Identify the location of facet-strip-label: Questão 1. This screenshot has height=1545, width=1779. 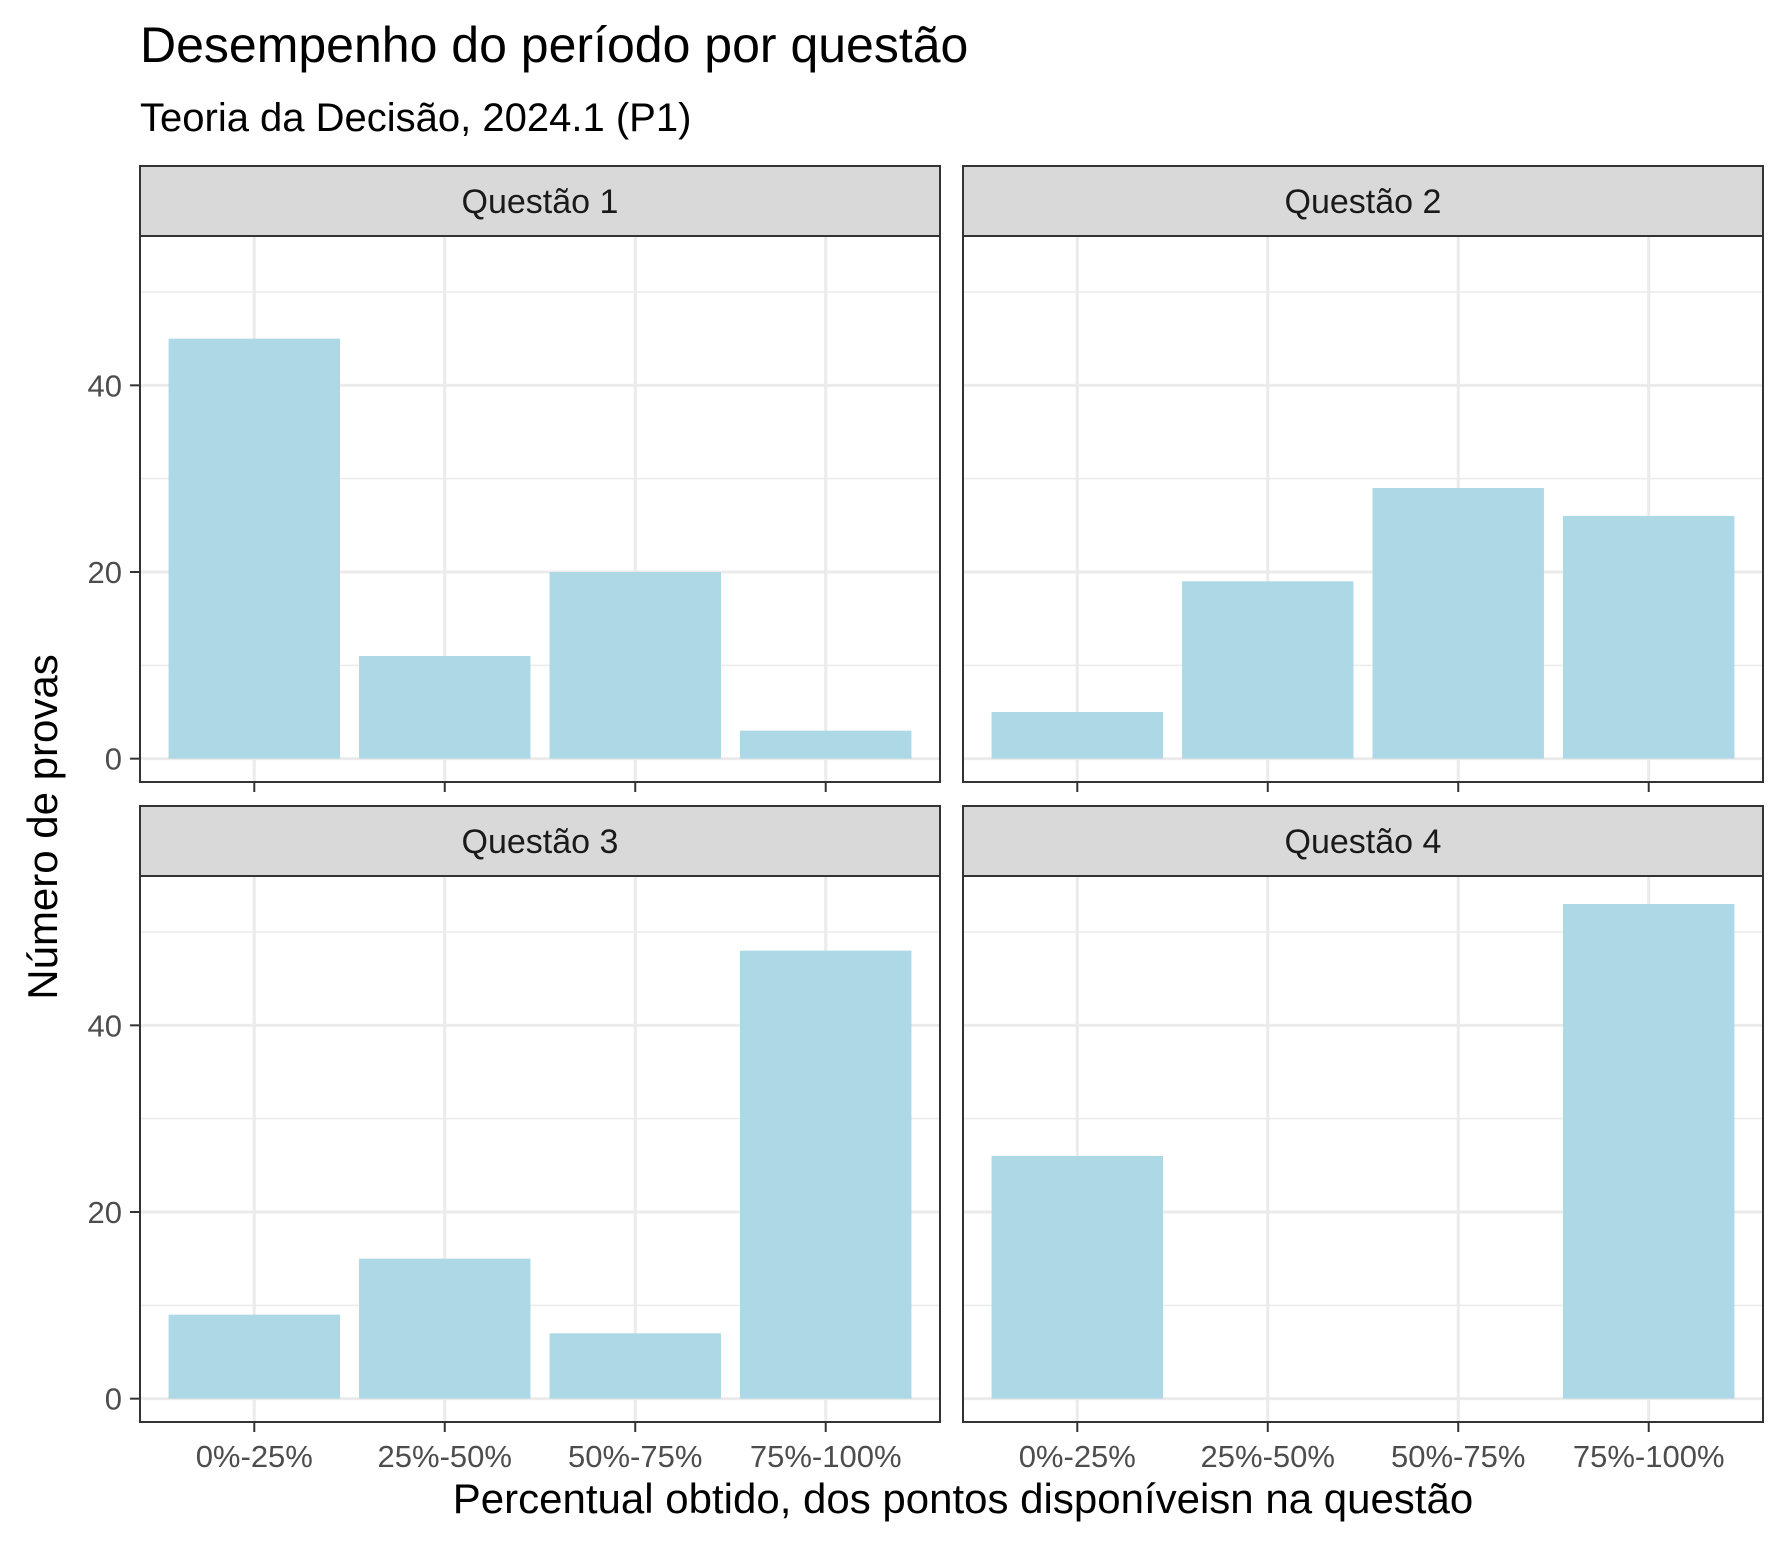
(540, 202).